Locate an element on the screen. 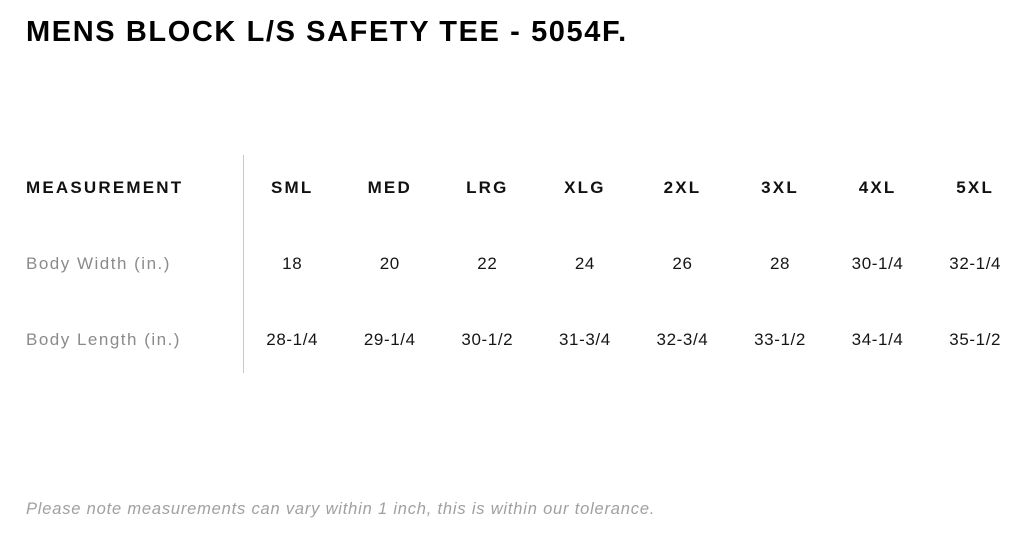  cell-body-length-med: 29-1/4 is located at coordinates (389, 339).